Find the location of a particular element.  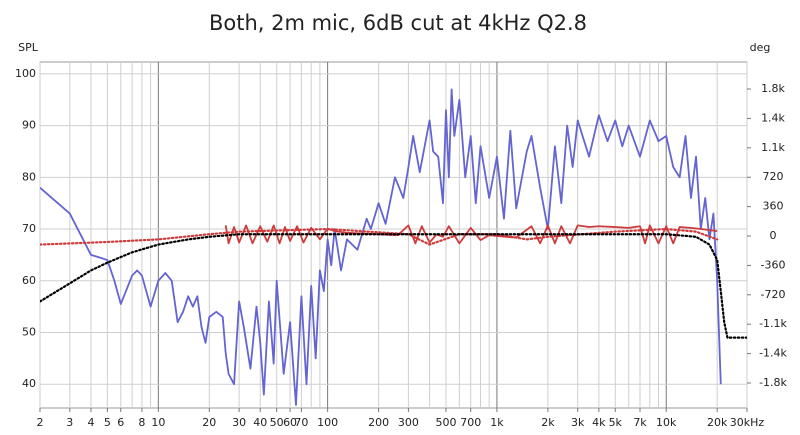

x-tick-label: 500 is located at coordinates (445, 422).